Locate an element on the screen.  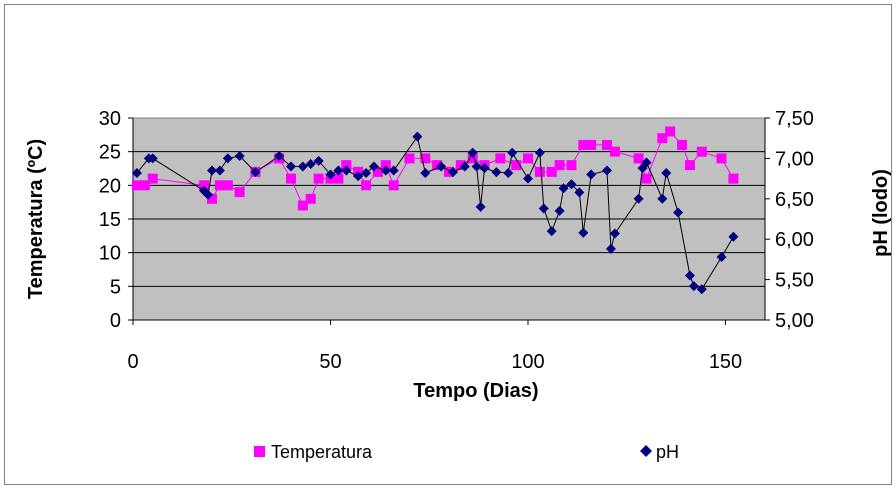
legend-ph-label: pH is located at coordinates (667, 452).